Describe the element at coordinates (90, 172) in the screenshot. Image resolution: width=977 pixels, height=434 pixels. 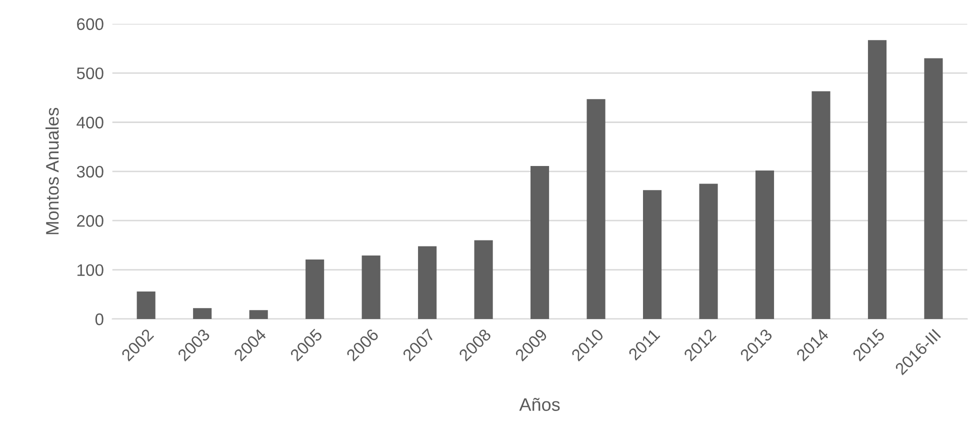
I see `y-tick-label: 300` at that location.